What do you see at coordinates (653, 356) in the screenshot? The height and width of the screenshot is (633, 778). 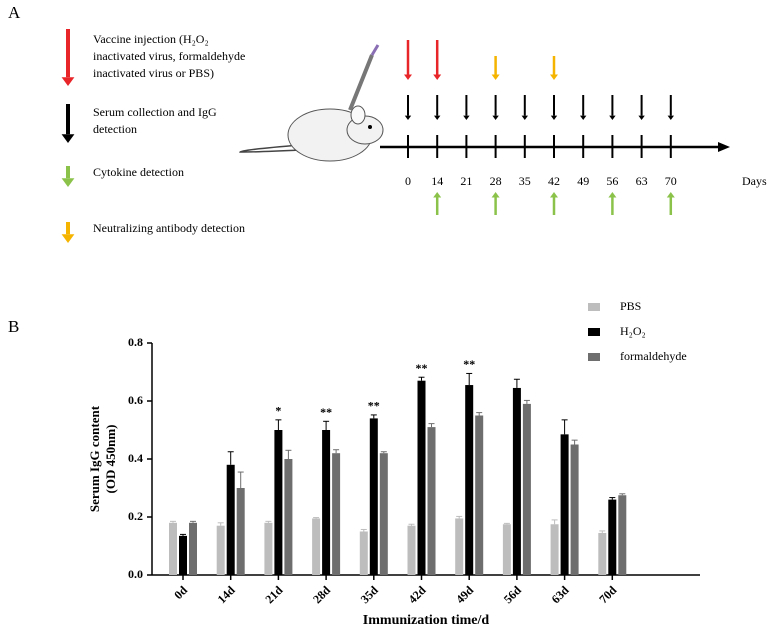 I see `legend-text: formaldehyde` at bounding box center [653, 356].